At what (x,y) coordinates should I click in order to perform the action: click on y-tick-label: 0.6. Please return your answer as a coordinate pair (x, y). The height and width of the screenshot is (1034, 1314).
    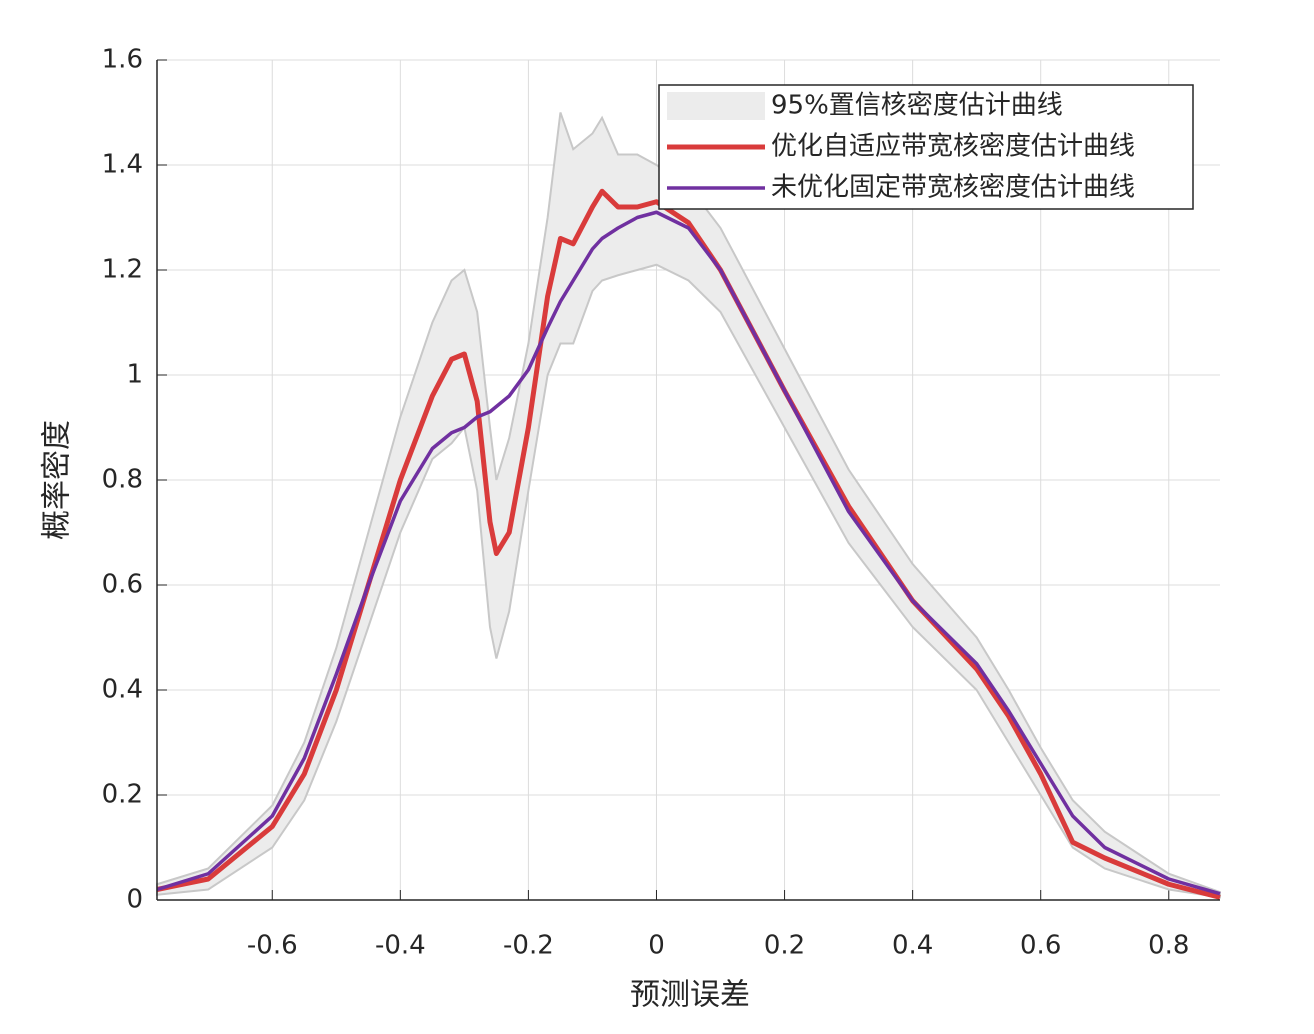
    Looking at the image, I should click on (122, 585).